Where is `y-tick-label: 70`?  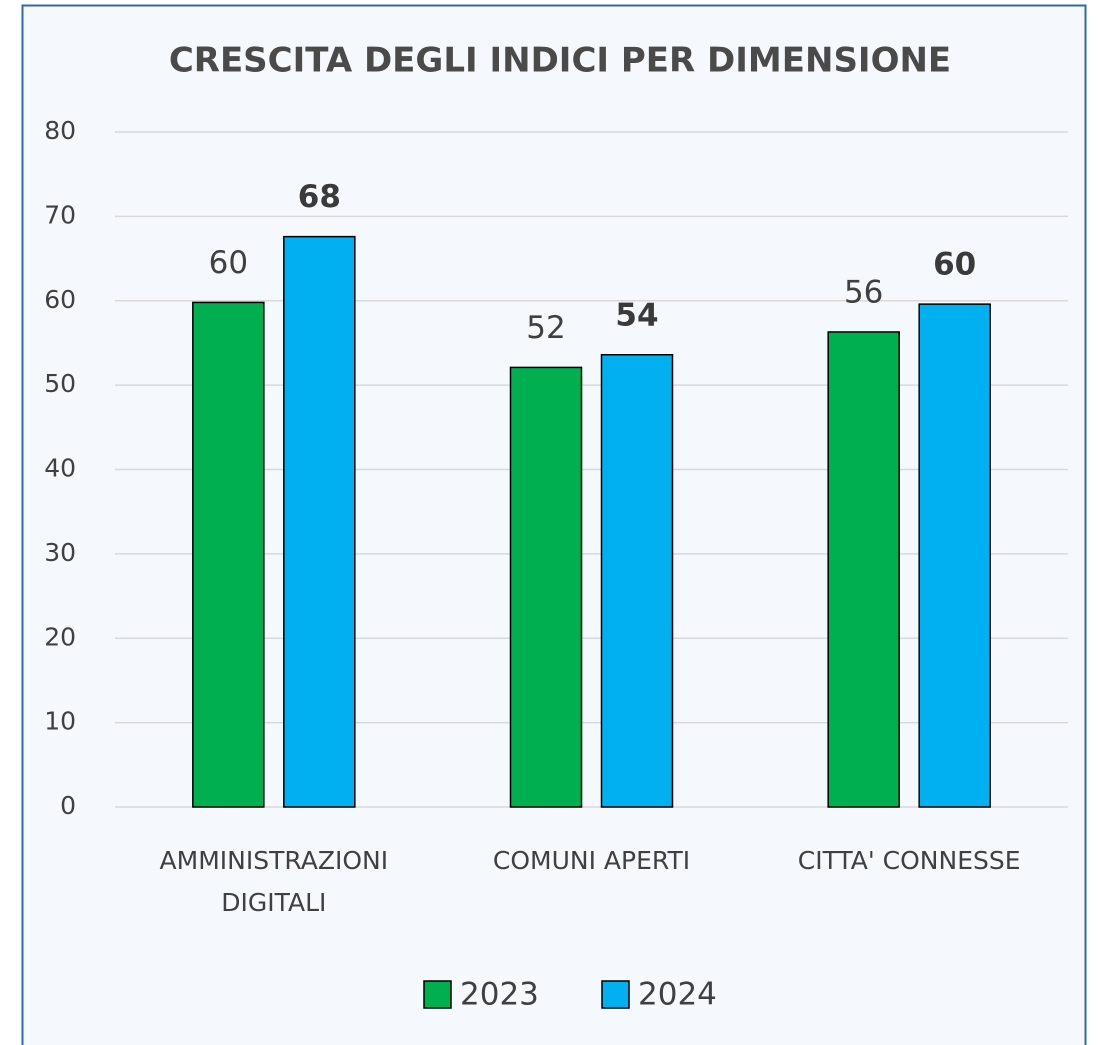
y-tick-label: 70 is located at coordinates (60, 214).